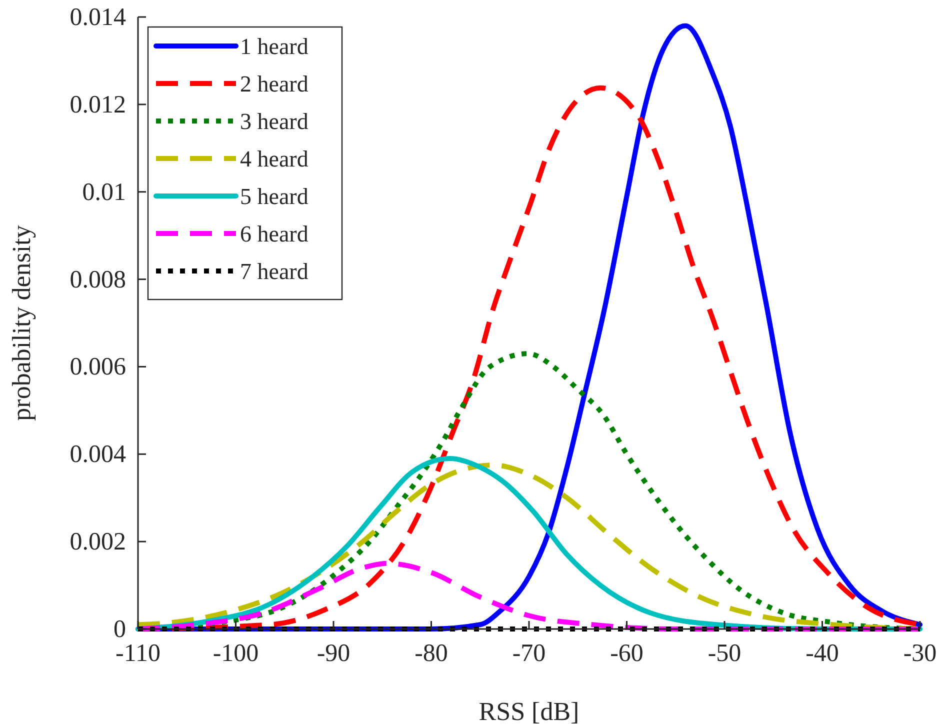 The image size is (944, 727). What do you see at coordinates (98, 454) in the screenshot?
I see `y-tick-label: 0.004` at bounding box center [98, 454].